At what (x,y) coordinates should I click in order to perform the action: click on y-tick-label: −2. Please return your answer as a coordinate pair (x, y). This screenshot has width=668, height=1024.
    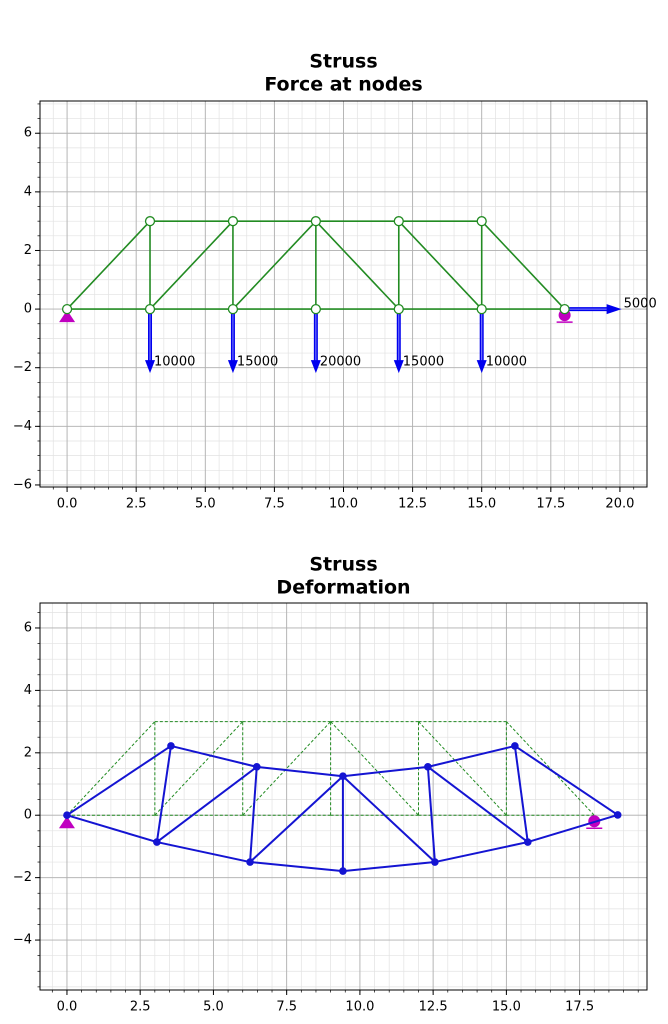
    Looking at the image, I should click on (22, 367).